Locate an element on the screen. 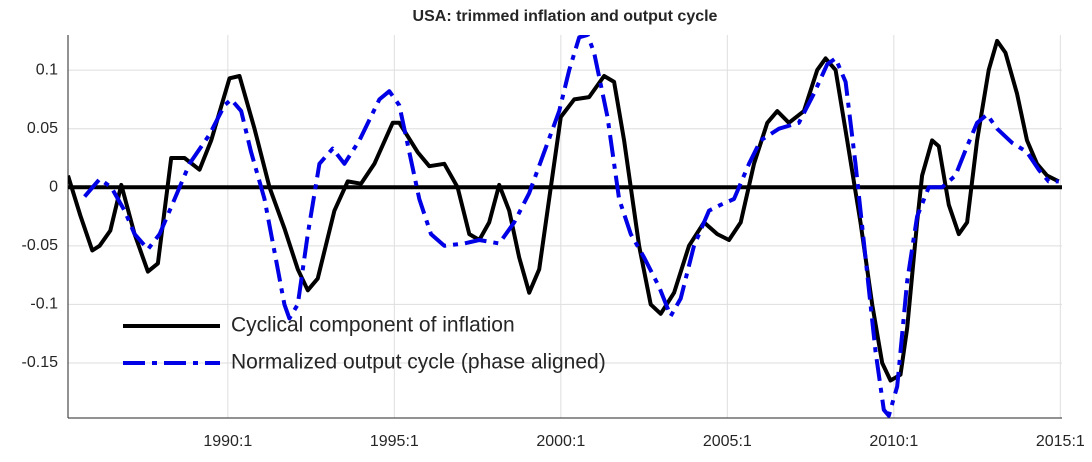  x-tick-label: 2000:1 is located at coordinates (560, 441).